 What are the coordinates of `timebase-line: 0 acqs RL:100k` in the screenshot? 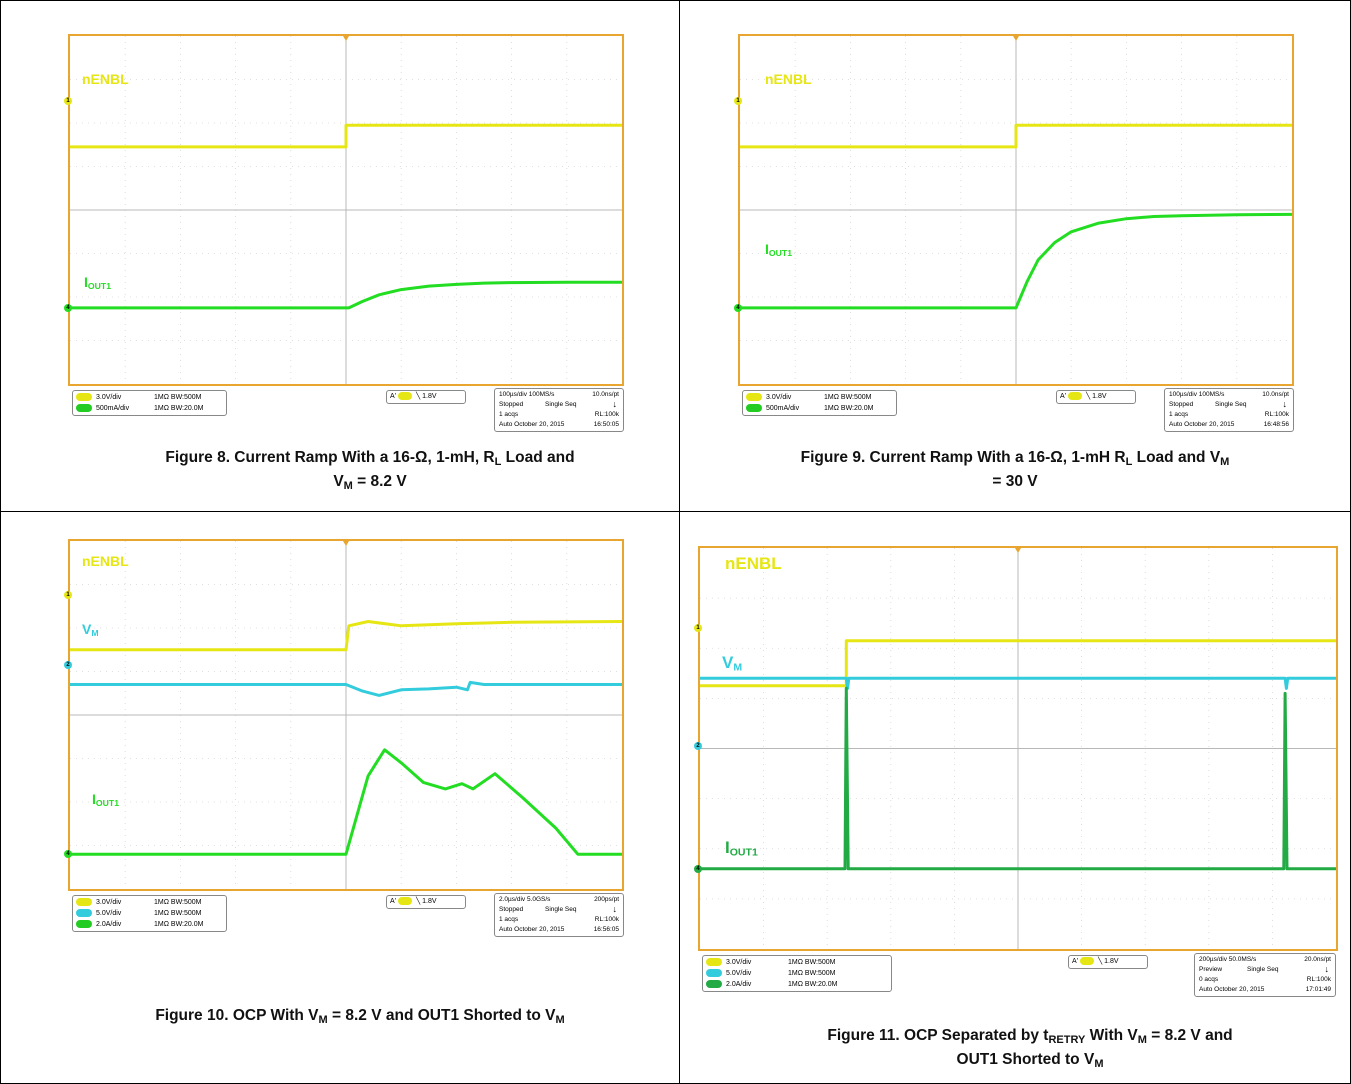 It's located at (1265, 979).